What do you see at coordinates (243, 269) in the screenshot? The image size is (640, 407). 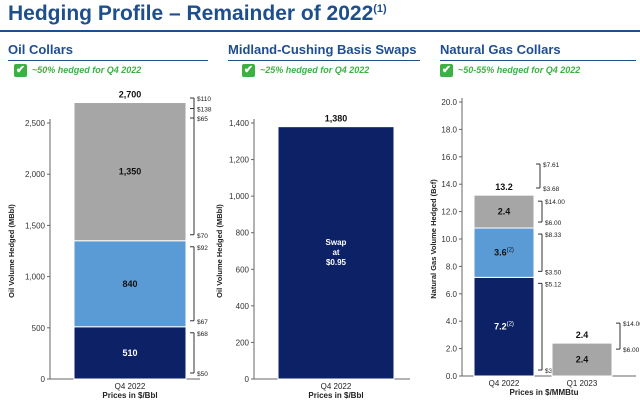 I see `y-tick-label: 600` at bounding box center [243, 269].